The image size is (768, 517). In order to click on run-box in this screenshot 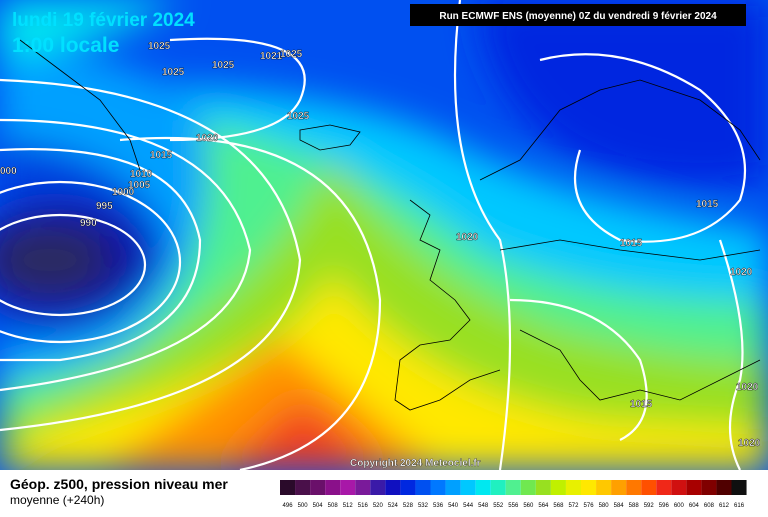, I will do `click(578, 15)`.